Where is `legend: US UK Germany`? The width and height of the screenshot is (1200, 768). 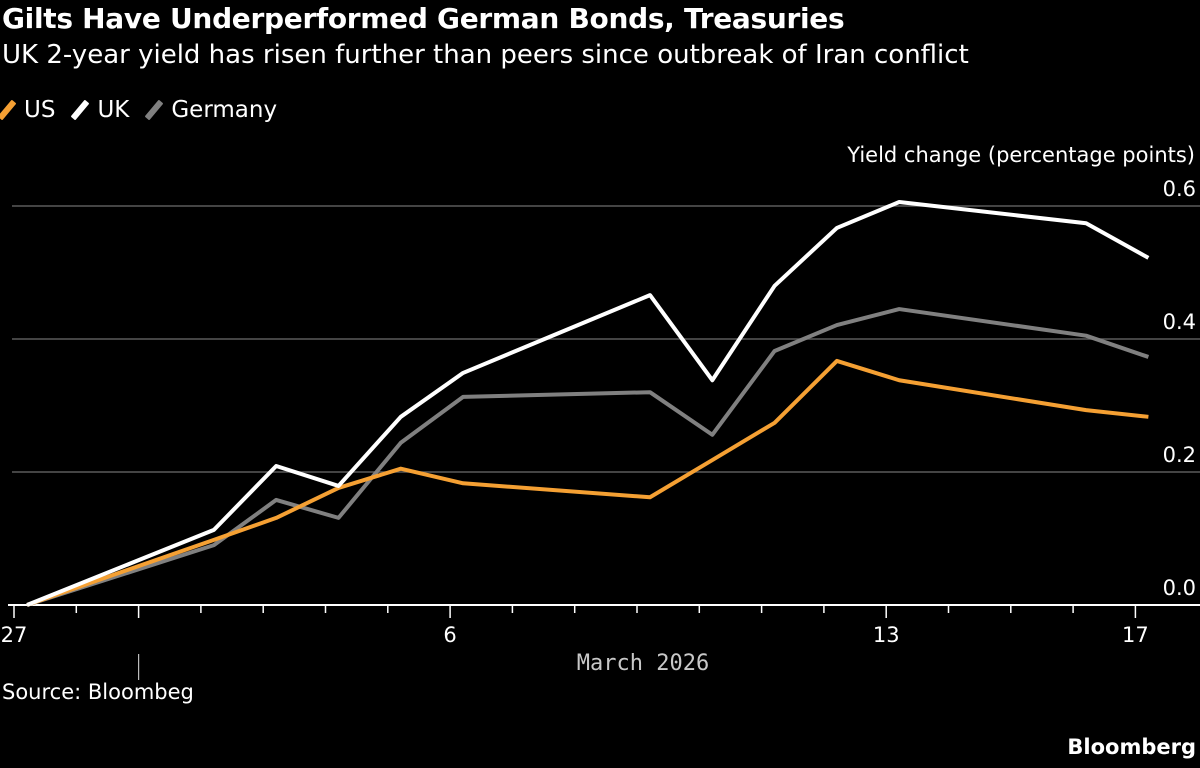
legend: US UK Germany is located at coordinates (149, 110).